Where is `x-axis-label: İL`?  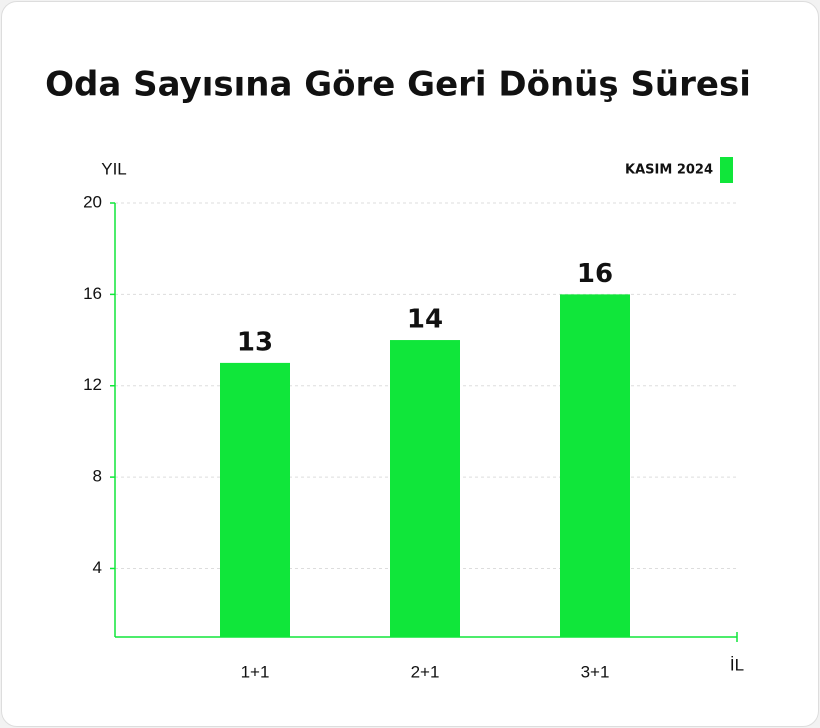
x-axis-label: İL is located at coordinates (737, 664).